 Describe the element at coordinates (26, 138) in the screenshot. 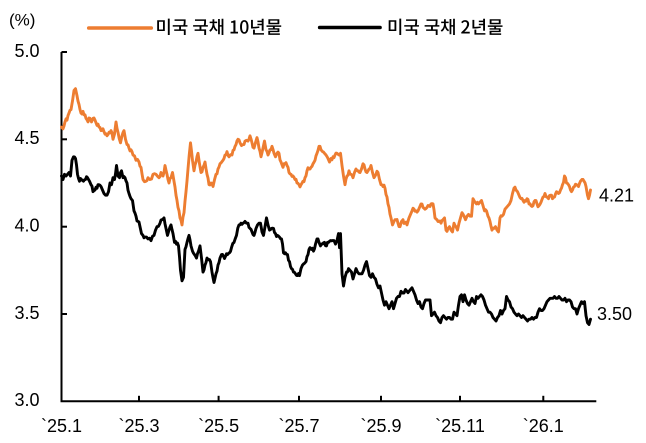

I see `svg-text: 4.5` at that location.